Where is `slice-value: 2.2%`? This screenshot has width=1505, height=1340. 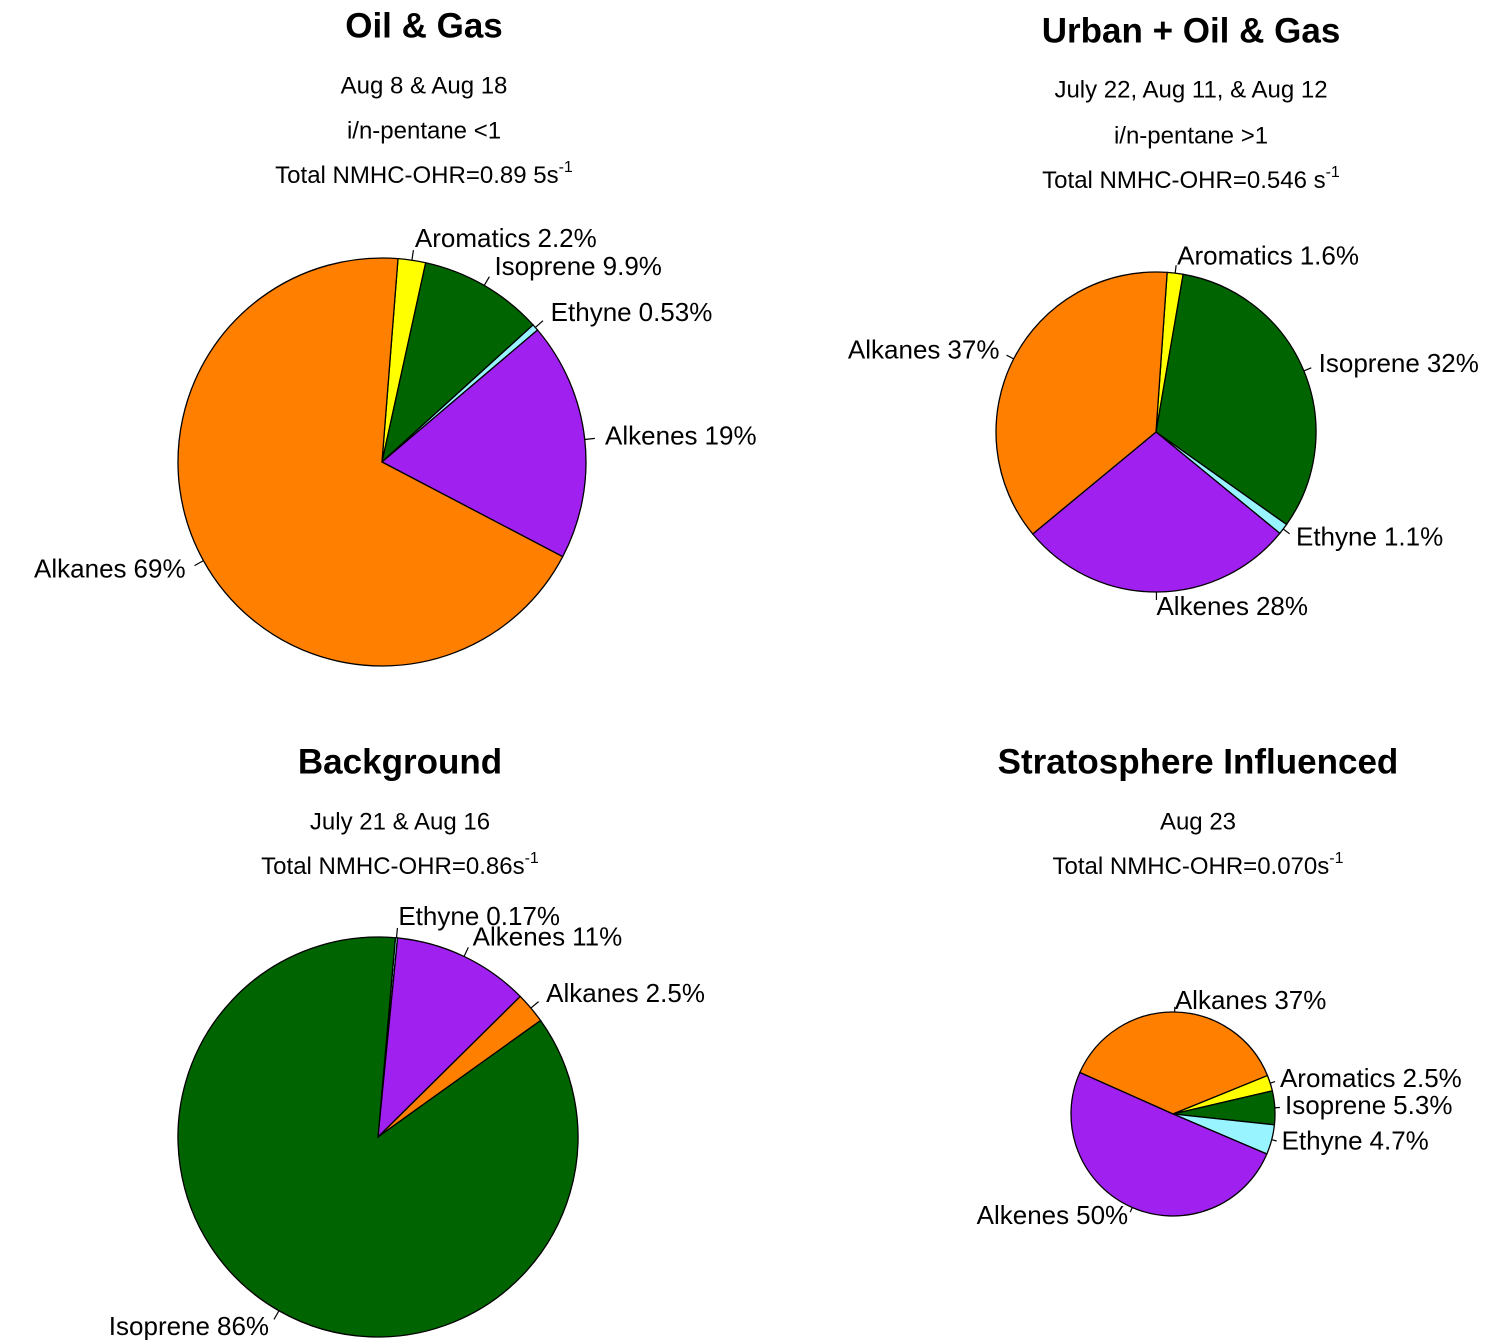 slice-value: 2.2% is located at coordinates (566, 238).